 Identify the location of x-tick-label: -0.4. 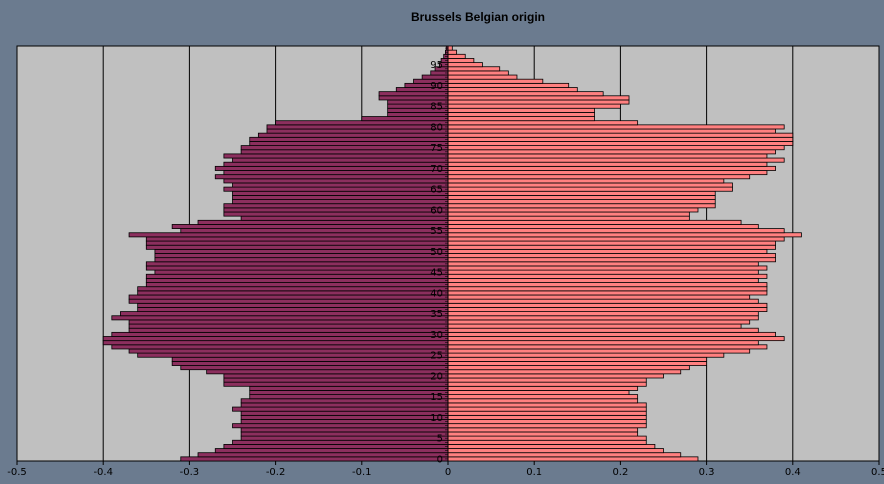
(103, 472).